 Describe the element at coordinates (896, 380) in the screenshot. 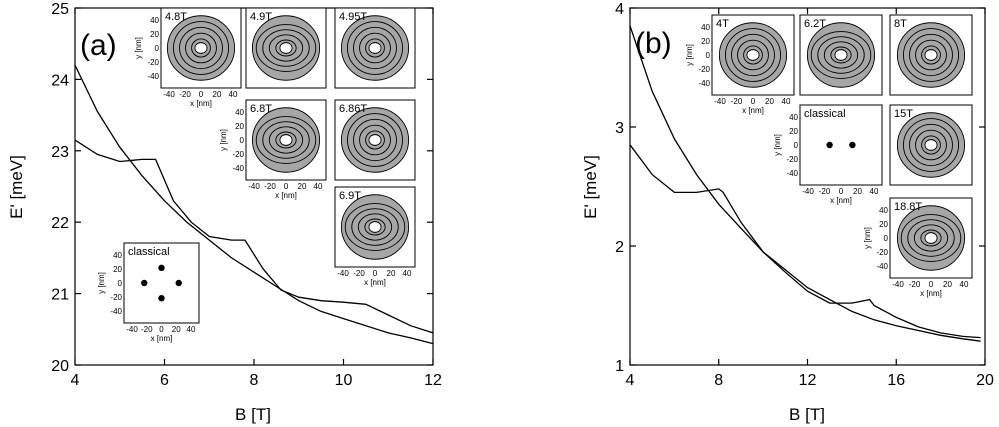

I see `x-tick-label: 16` at that location.